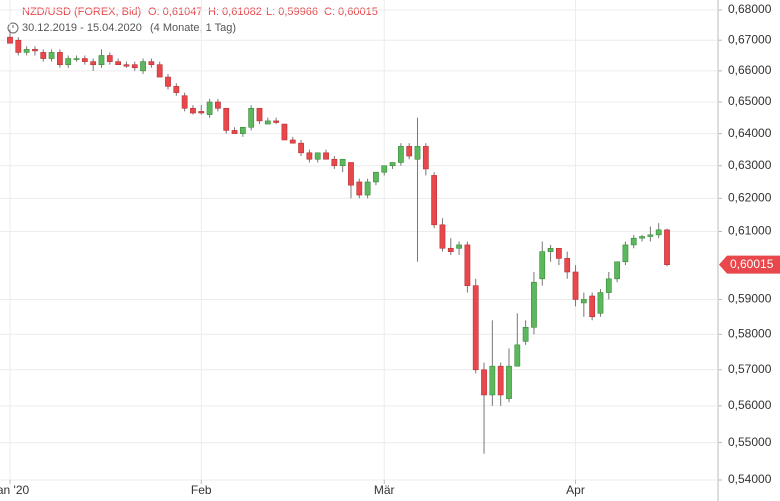 This screenshot has height=501, width=780. I want to click on y-tick-label: 0,54000, so click(750, 479).